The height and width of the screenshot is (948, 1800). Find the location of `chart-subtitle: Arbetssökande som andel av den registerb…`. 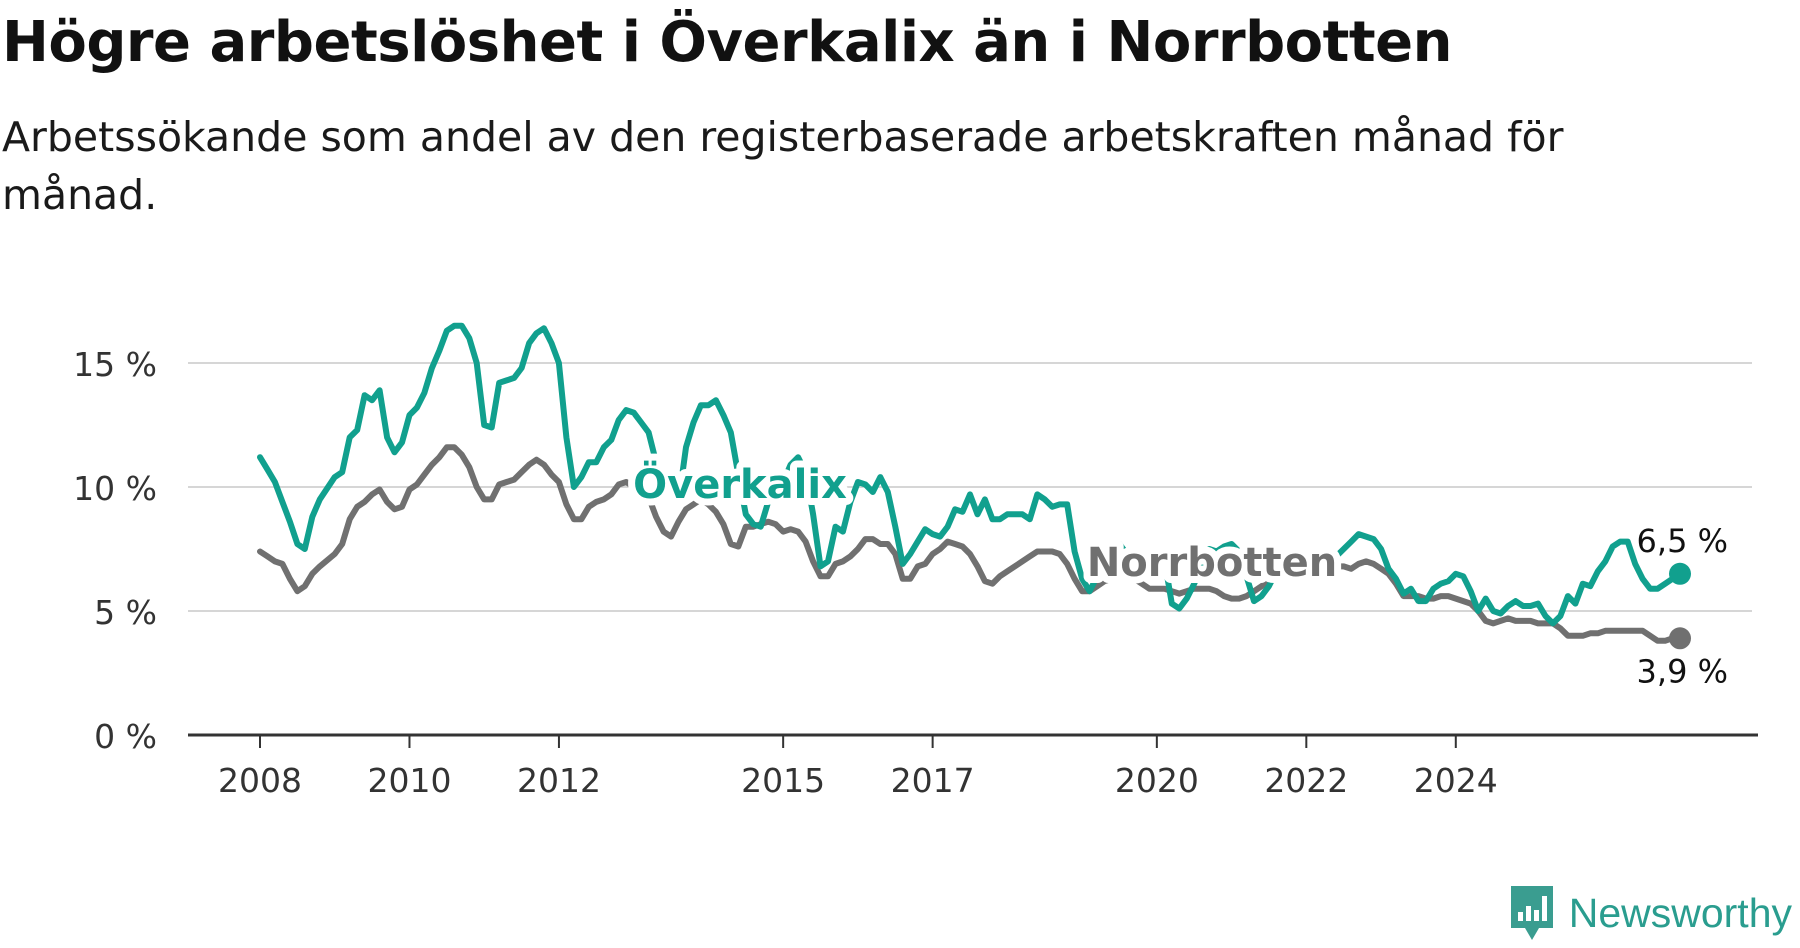

chart-subtitle: Arbetssökande som andel av den registerb… is located at coordinates (783, 166).